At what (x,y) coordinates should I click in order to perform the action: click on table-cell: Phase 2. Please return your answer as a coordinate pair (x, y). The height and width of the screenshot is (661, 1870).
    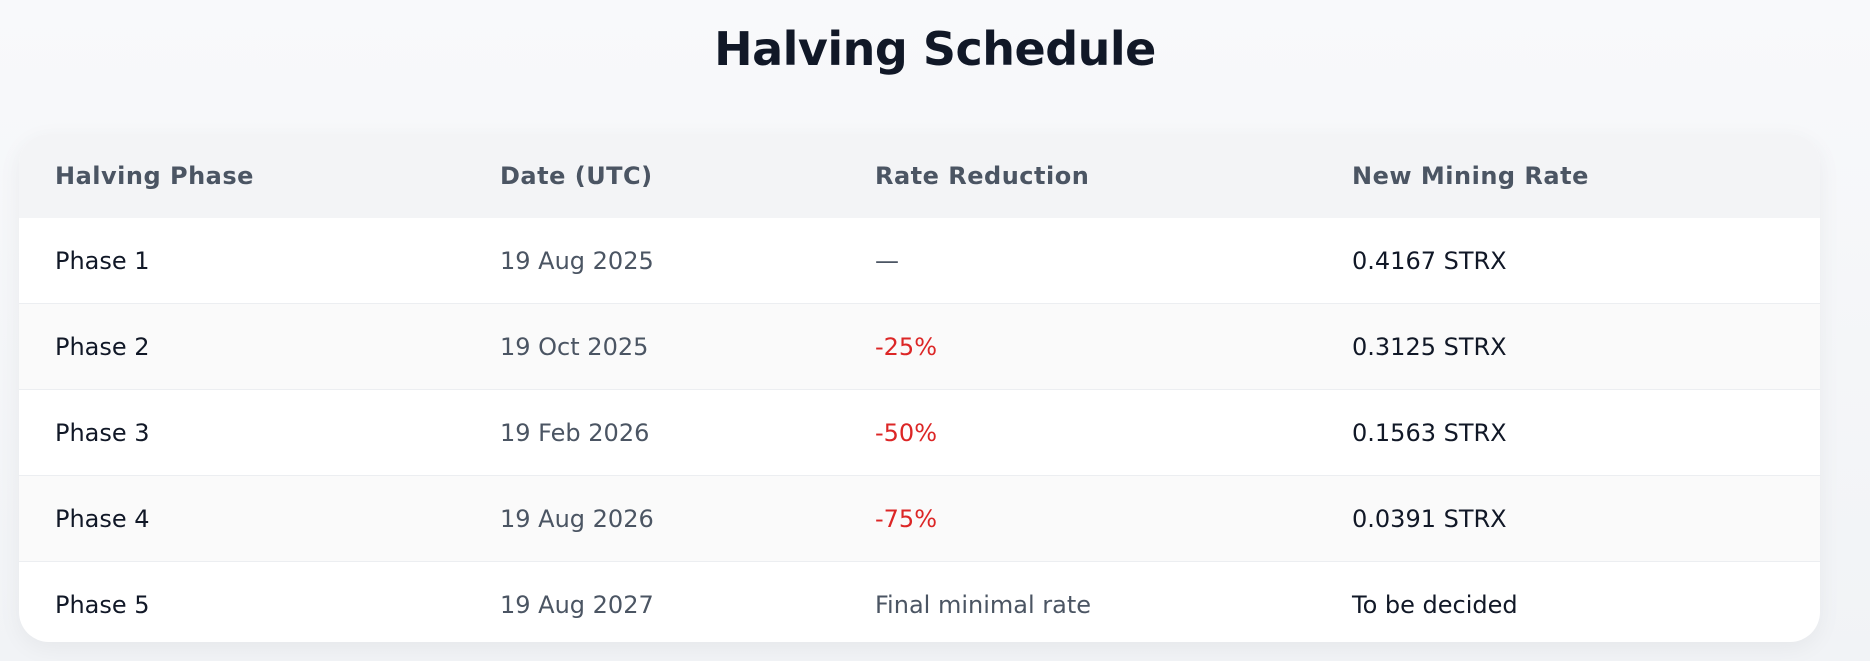
    Looking at the image, I should click on (102, 346).